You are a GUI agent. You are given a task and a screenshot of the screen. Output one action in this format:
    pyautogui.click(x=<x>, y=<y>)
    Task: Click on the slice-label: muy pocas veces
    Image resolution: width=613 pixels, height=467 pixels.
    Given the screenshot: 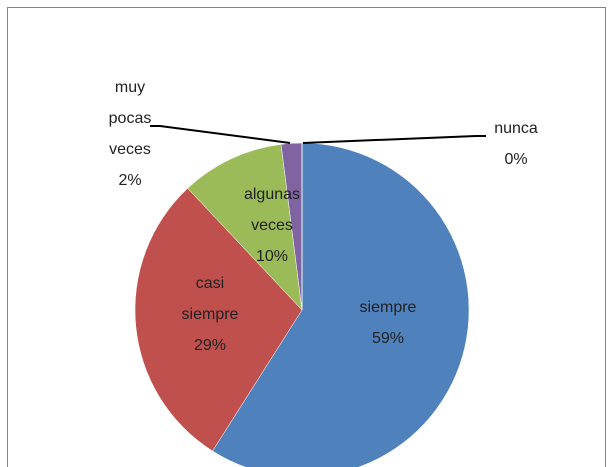 What is the action you would take?
    pyautogui.click(x=130, y=118)
    